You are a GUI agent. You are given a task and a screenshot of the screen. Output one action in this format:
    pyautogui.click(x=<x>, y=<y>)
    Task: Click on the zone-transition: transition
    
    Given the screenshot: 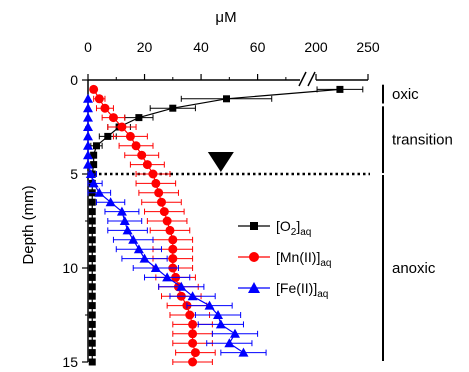 What is the action you would take?
    pyautogui.click(x=417, y=140)
    